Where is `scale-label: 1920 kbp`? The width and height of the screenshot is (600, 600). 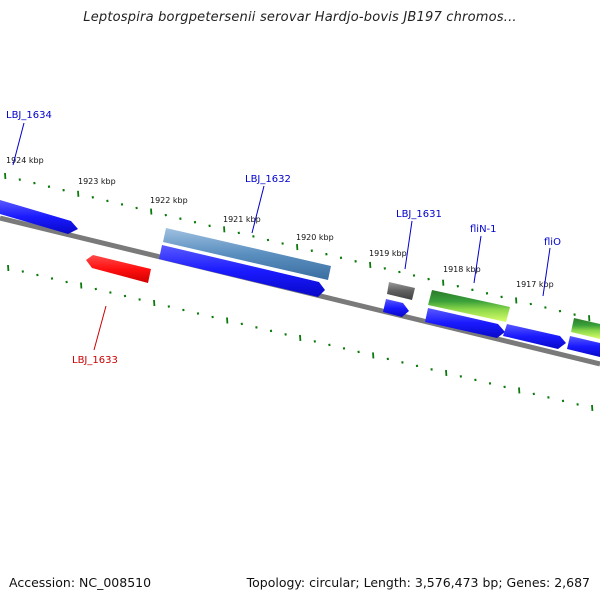
scale-label: 1920 kbp is located at coordinates (315, 237).